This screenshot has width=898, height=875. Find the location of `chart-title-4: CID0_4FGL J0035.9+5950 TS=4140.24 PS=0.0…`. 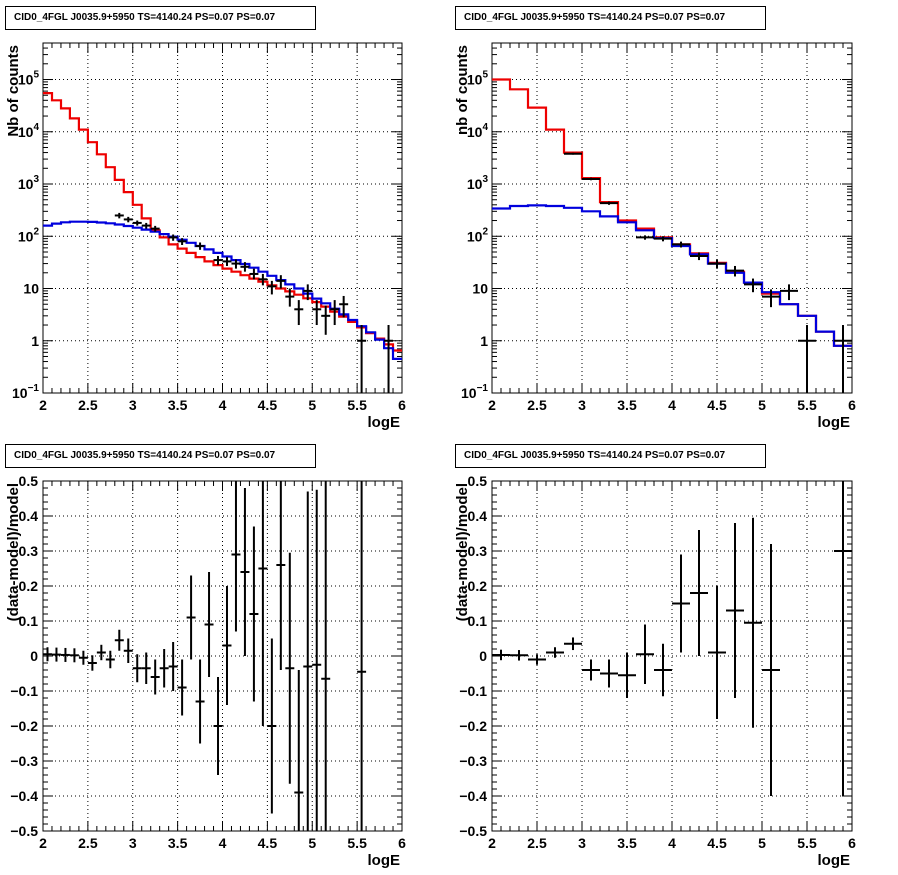

chart-title-4: CID0_4FGL J0035.9+5950 TS=4140.24 PS=0.0… is located at coordinates (610, 456).